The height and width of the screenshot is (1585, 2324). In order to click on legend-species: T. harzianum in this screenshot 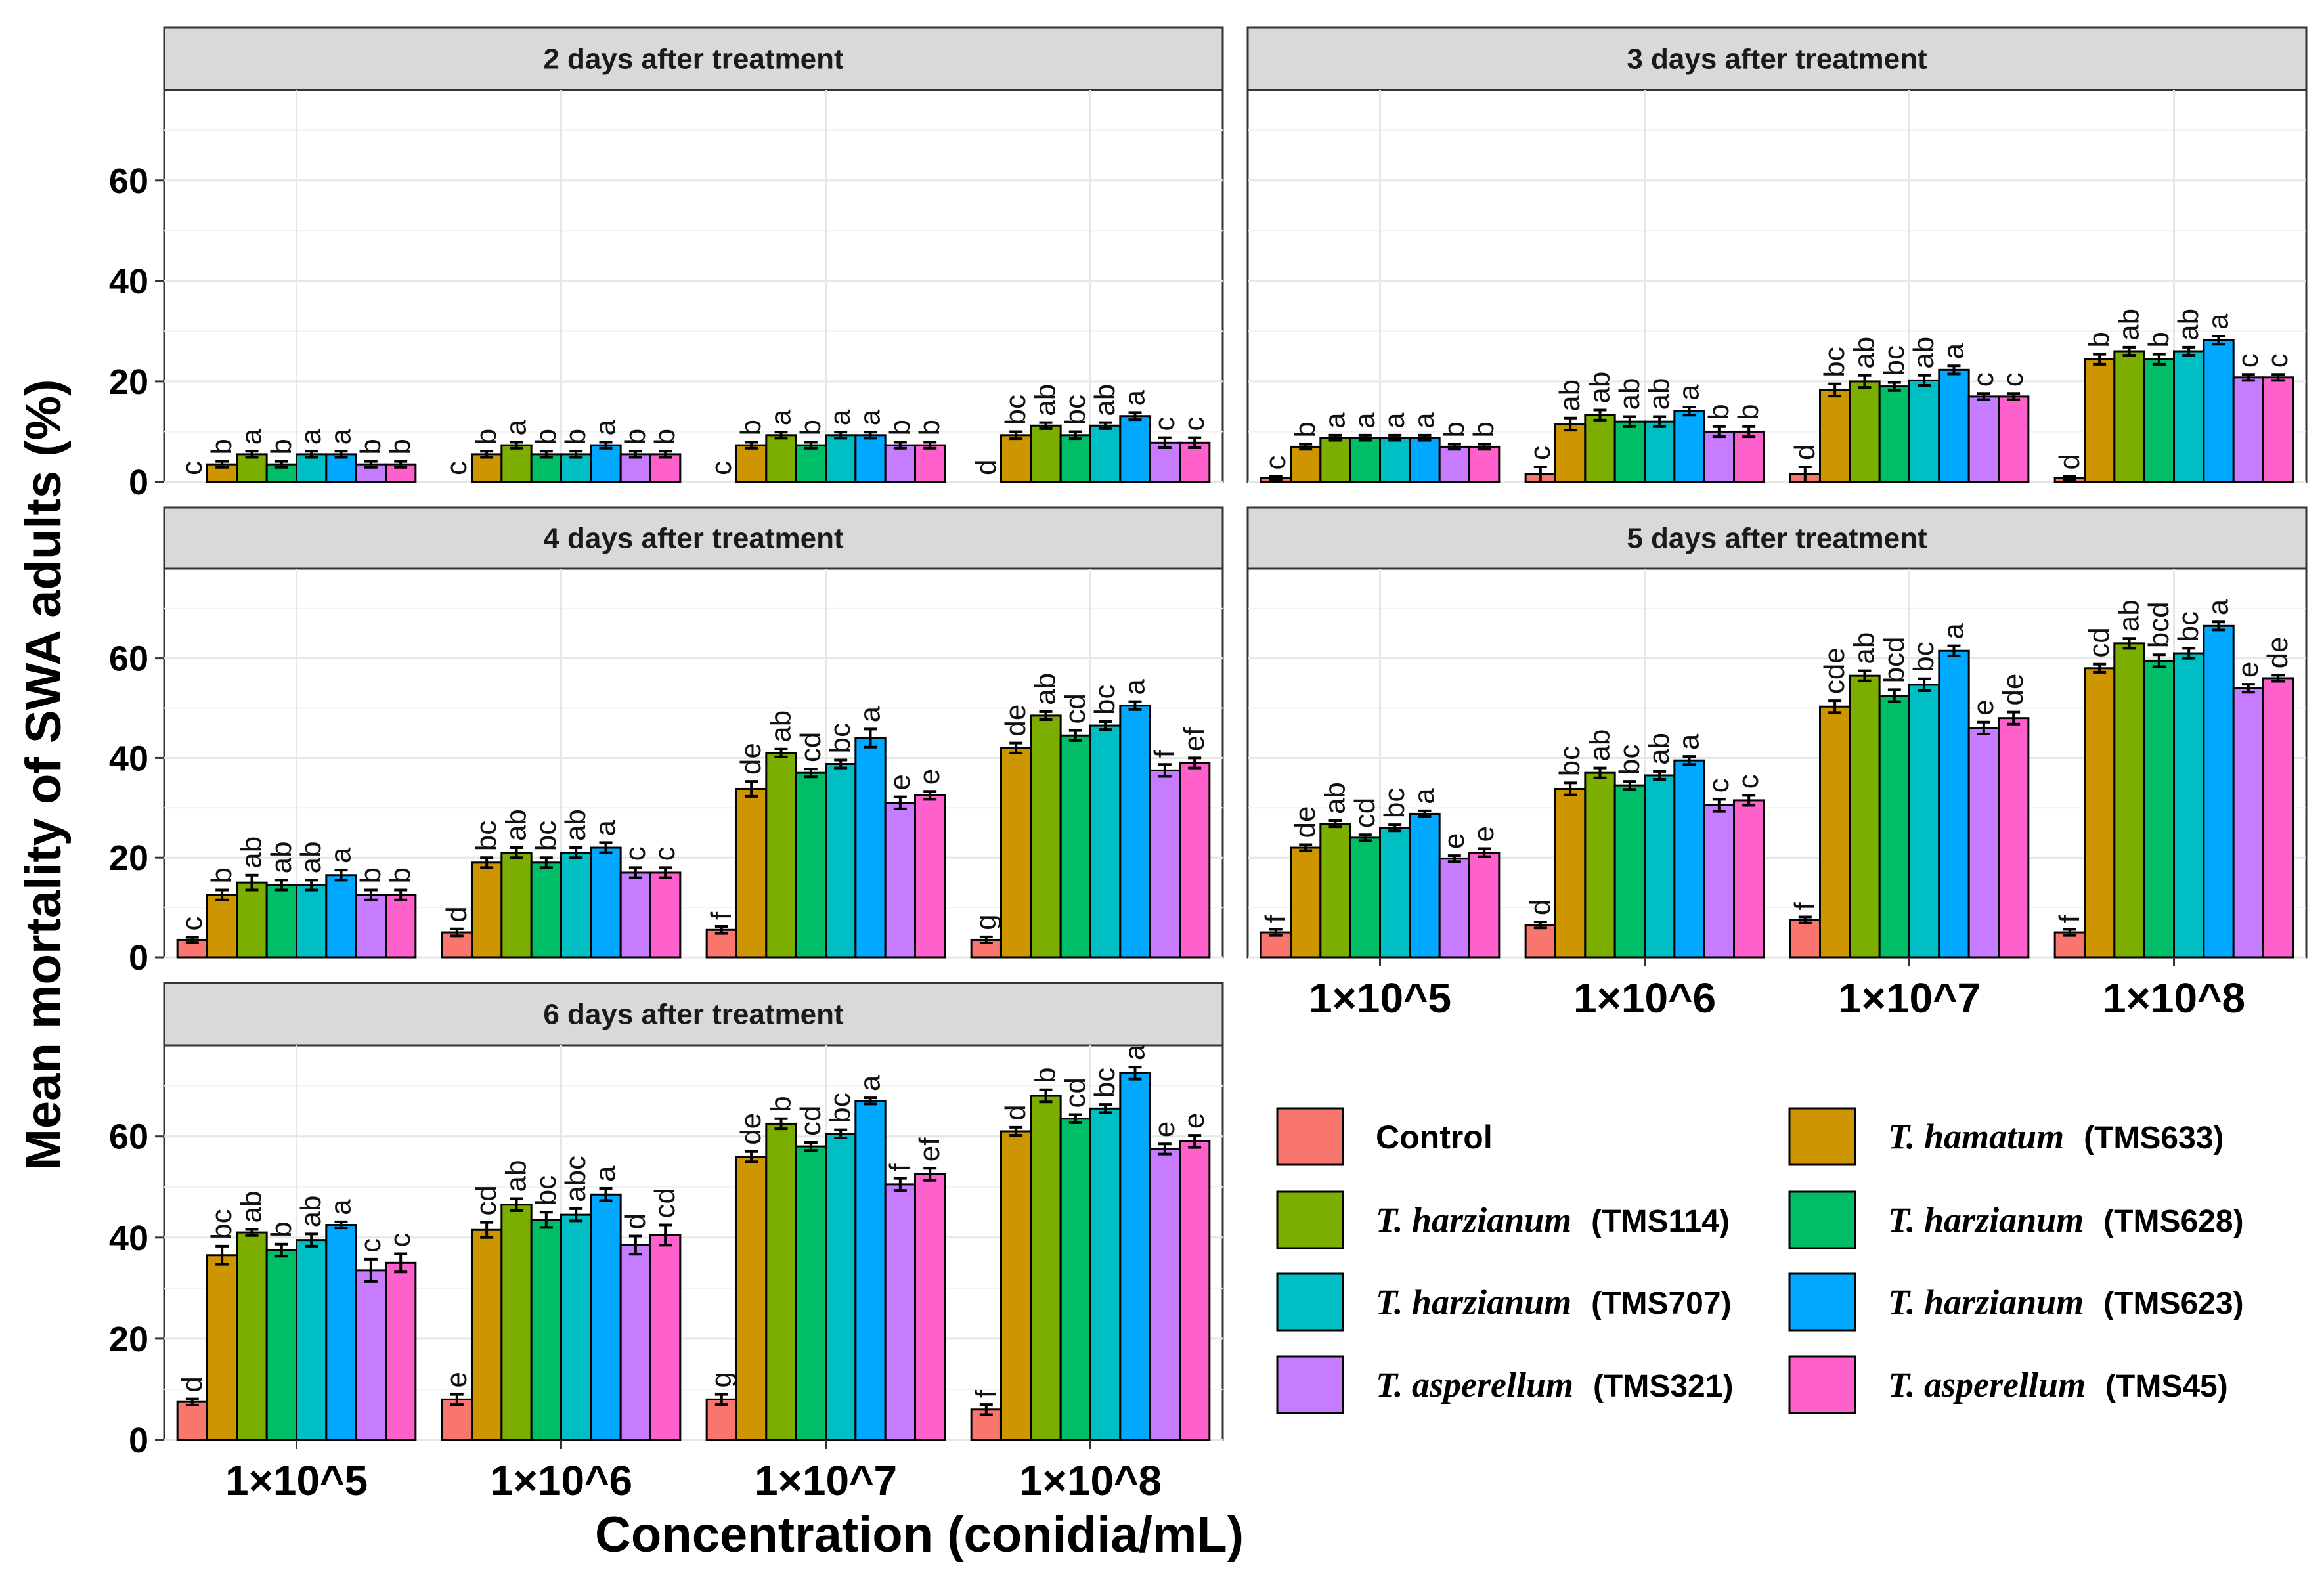, I will do `click(1473, 1220)`.